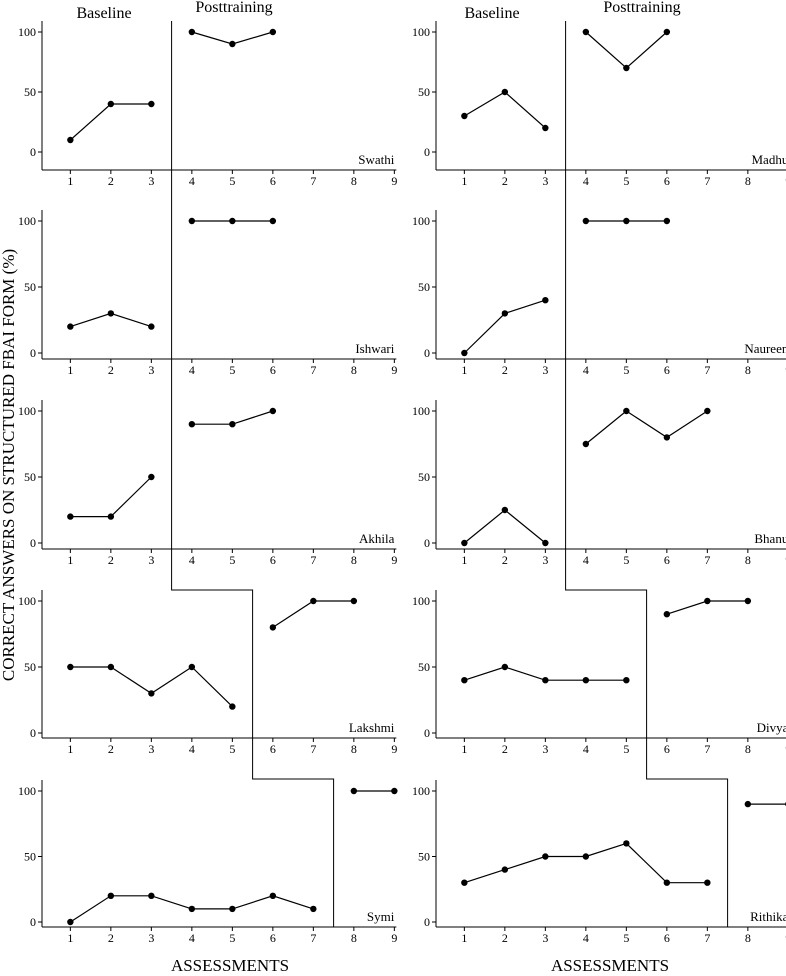  Describe the element at coordinates (646, 427) in the screenshot. I see `posttraining-series-line` at that location.